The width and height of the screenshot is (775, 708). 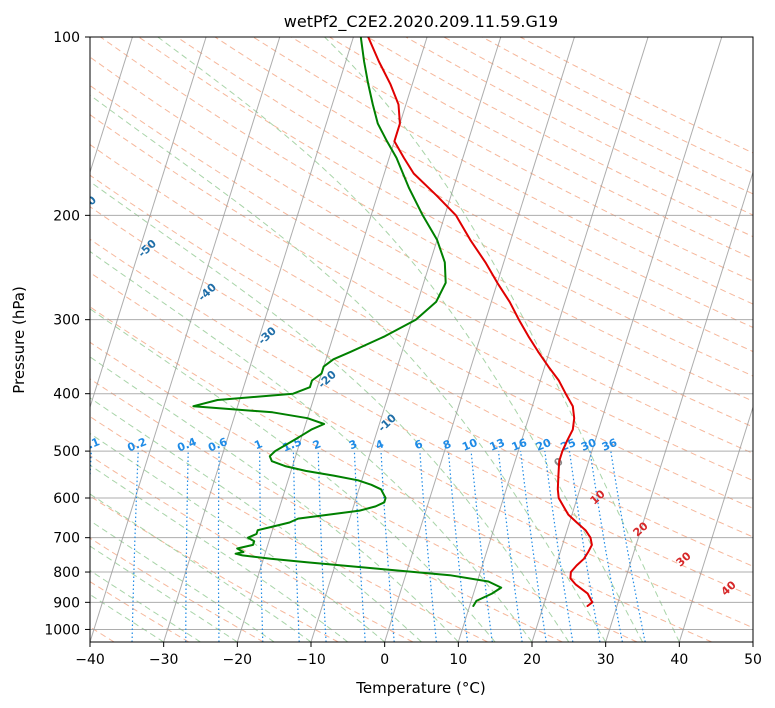 What do you see at coordinates (62, 630) in the screenshot?
I see `y-tick-label: 1000` at bounding box center [62, 630].